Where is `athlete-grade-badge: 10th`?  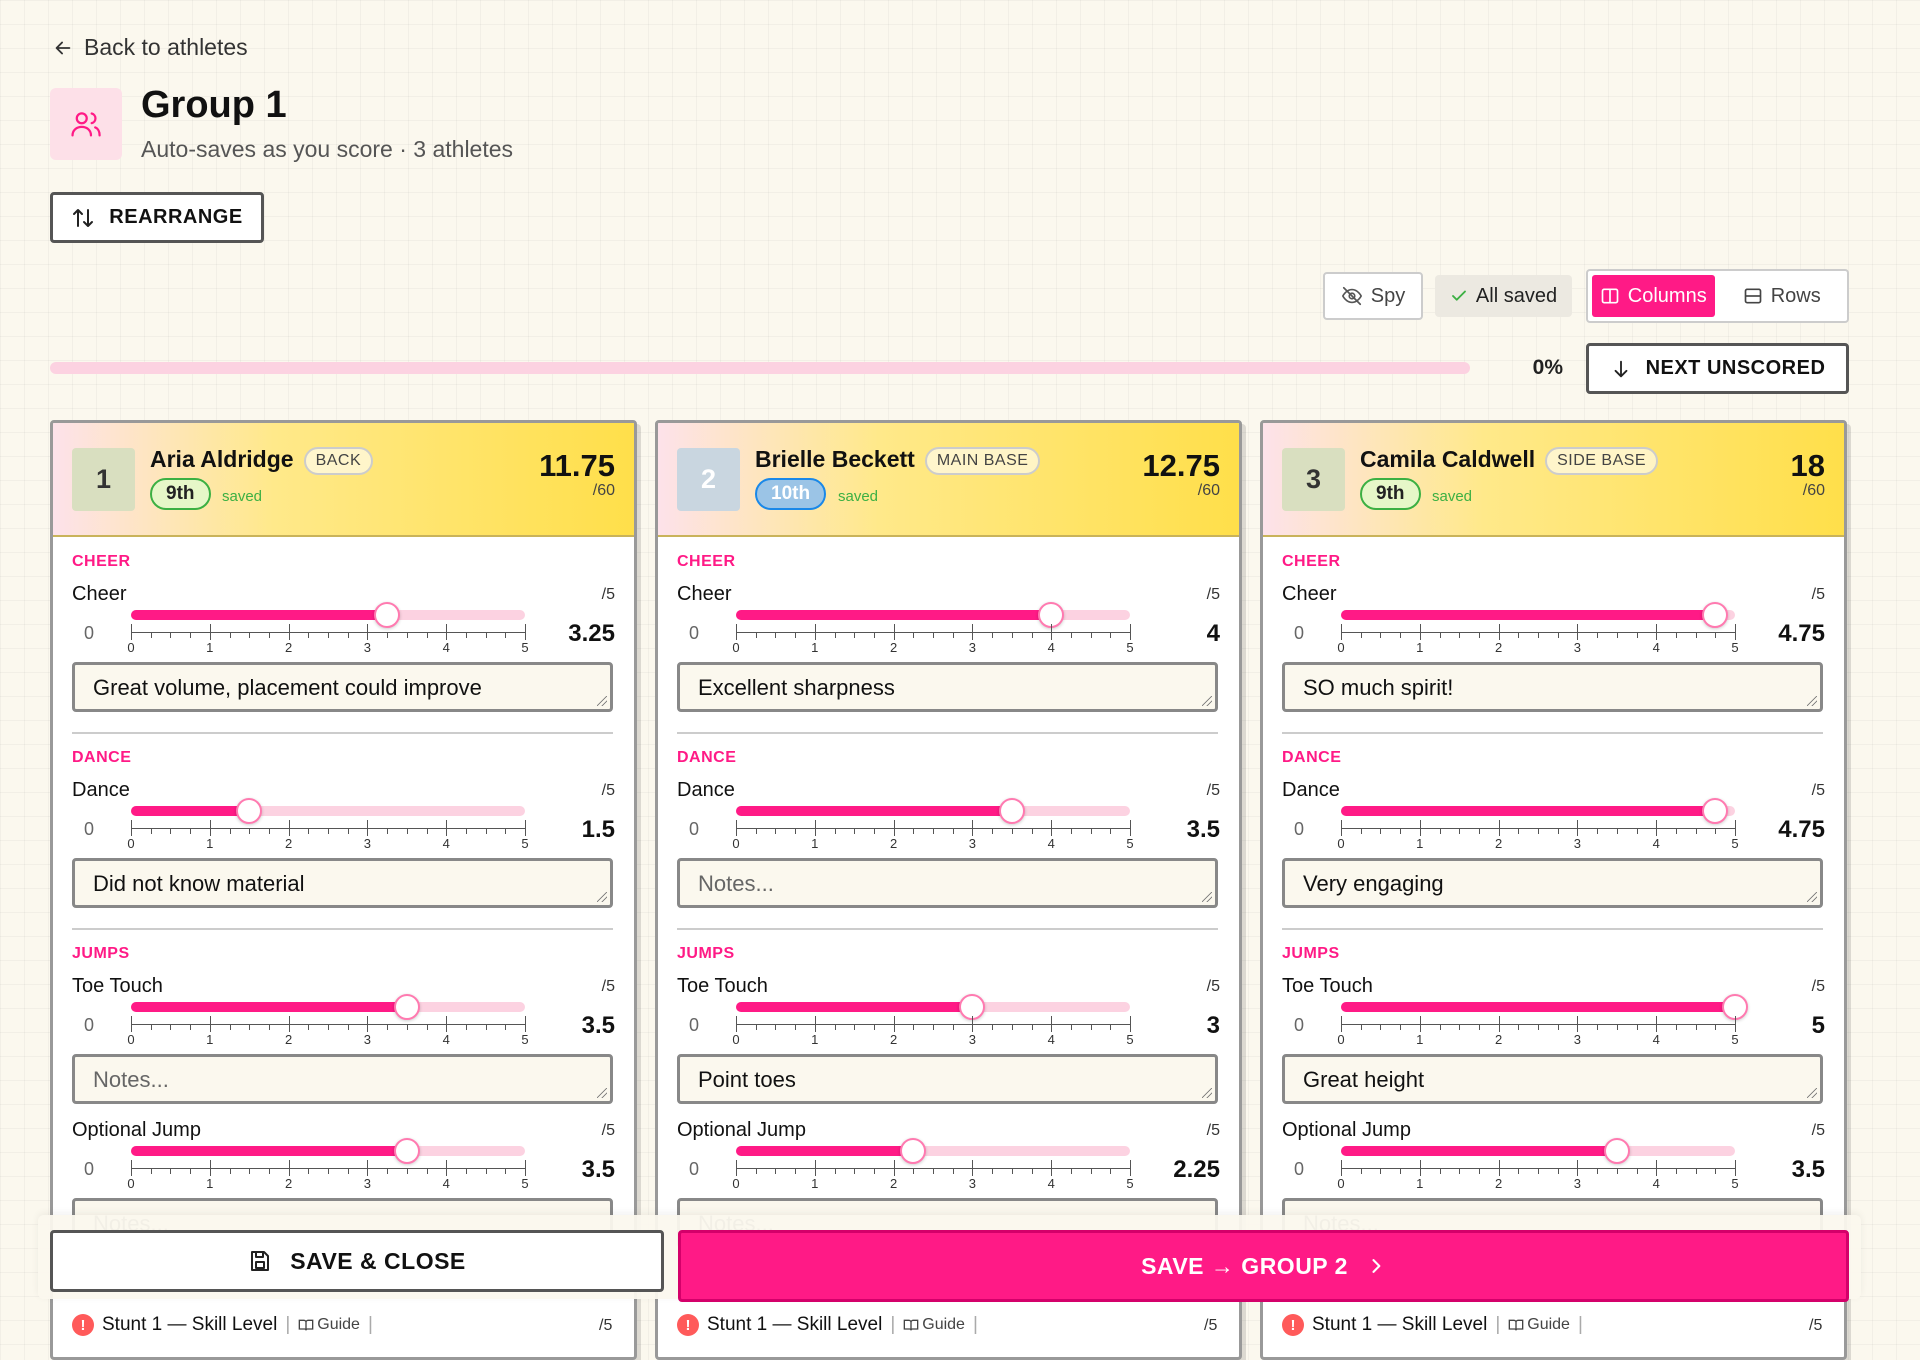 athlete-grade-badge: 10th is located at coordinates (791, 494).